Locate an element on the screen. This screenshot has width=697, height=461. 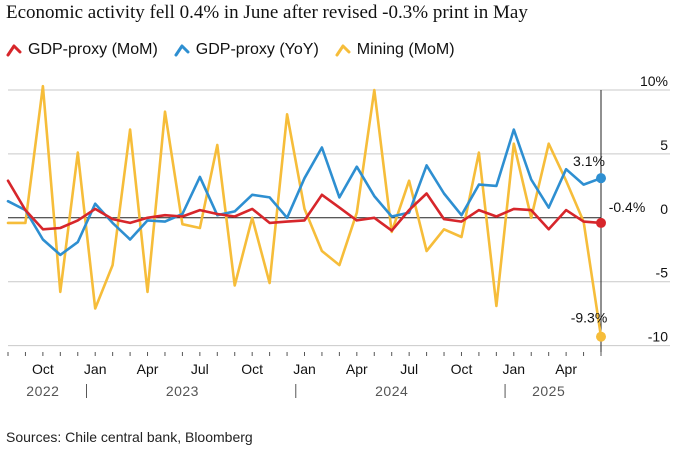
legend-swatch-blue is located at coordinates (182, 50).